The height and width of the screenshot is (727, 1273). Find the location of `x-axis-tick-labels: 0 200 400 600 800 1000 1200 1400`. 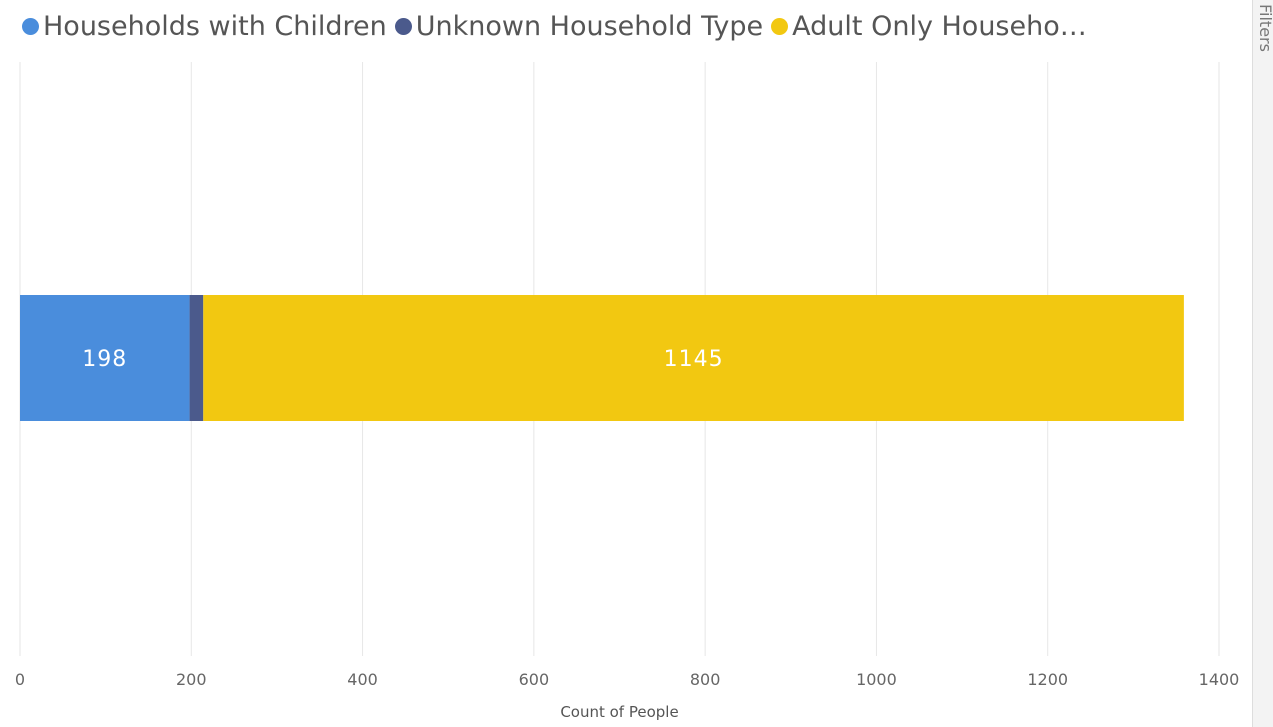

x-axis-tick-labels: 0 200 400 600 800 1000 1200 1400 is located at coordinates (627, 679).